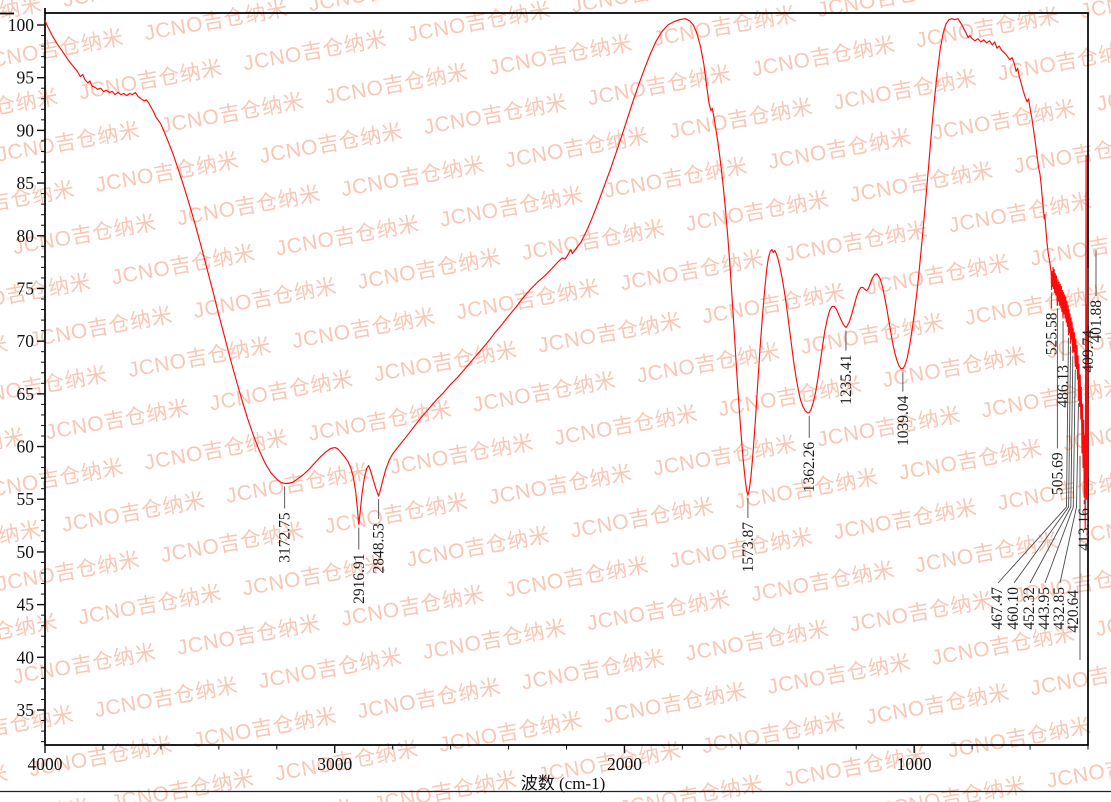  I want to click on peak-annotation-1039.04: 1039.04, so click(903, 408).